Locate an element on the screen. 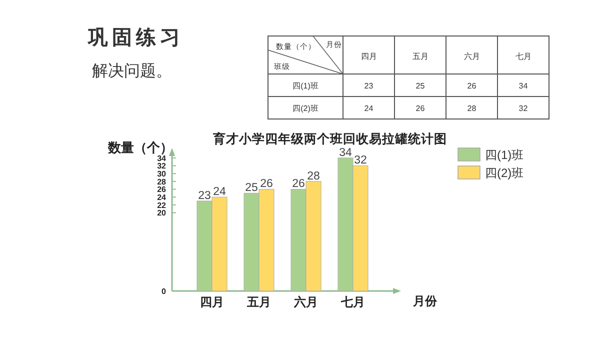  x-tick-label: 六月 is located at coordinates (305, 302).